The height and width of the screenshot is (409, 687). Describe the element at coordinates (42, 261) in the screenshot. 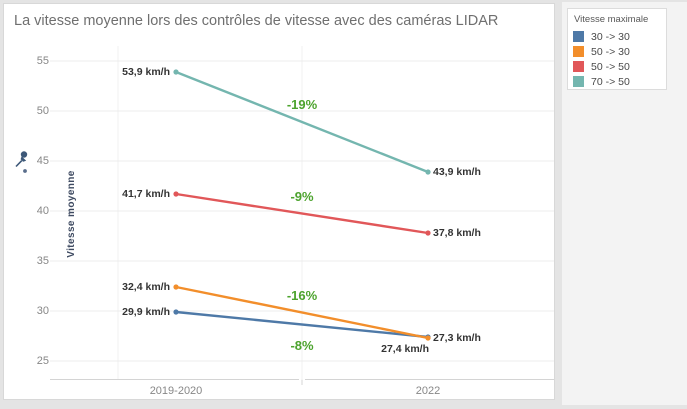

I see `y-tick-label: 35` at that location.